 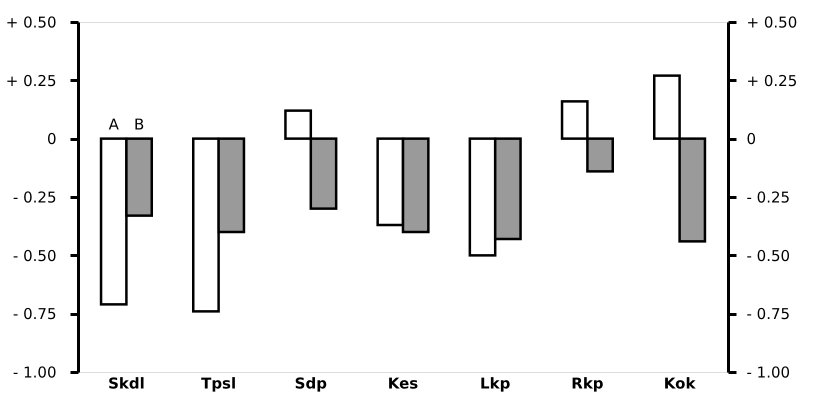 I want to click on x-tick-label: Sdp, so click(x=311, y=383).